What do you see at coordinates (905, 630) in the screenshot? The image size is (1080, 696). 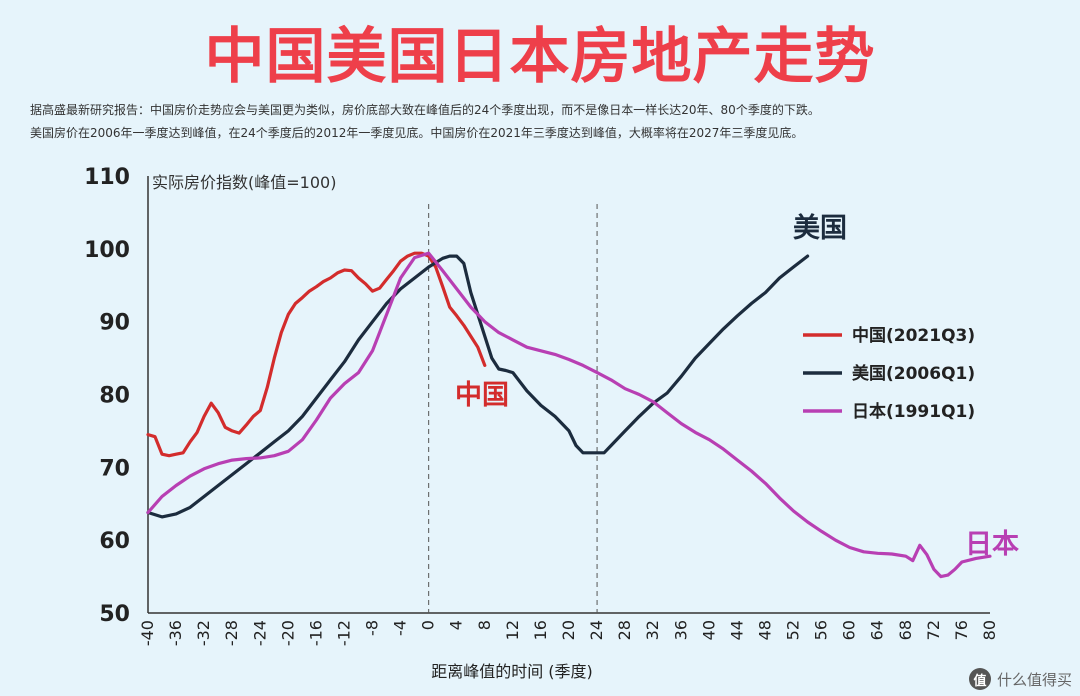 I see `x-tick-label: 68` at bounding box center [905, 630].